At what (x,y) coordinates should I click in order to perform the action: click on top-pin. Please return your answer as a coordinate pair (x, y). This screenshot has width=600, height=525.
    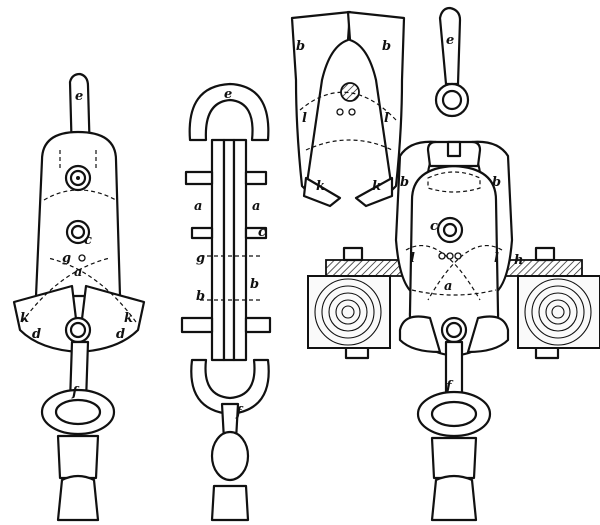
    Looking at the image, I should click on (78, 178).